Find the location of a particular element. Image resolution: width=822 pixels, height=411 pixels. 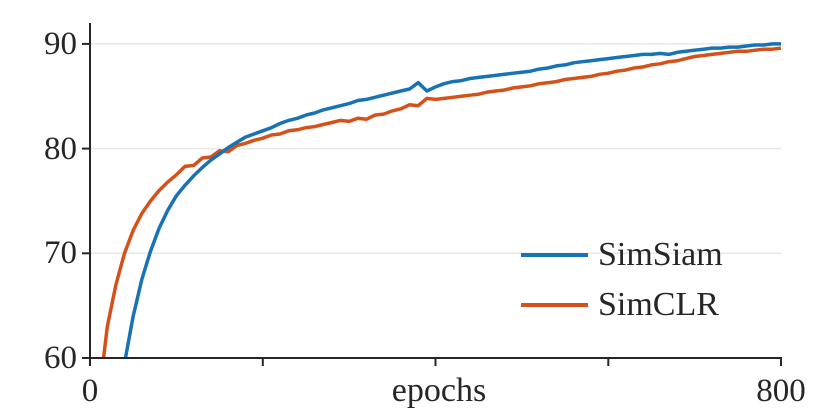

y-tick-label-90: 90 is located at coordinates (60, 44).